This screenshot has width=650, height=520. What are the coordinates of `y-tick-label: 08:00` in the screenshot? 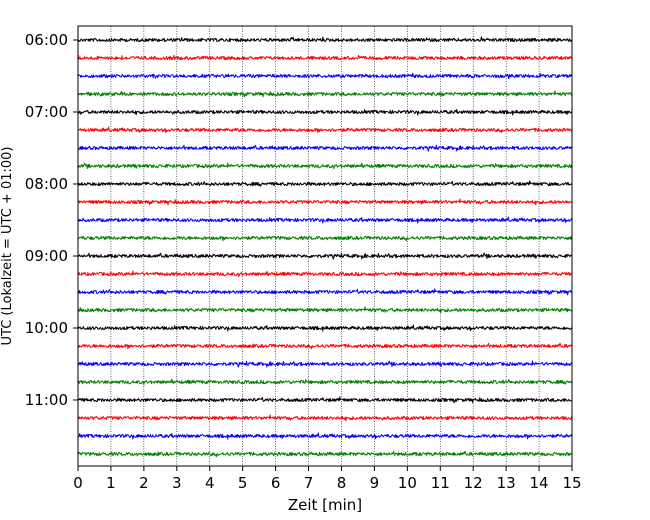 It's located at (46, 184).